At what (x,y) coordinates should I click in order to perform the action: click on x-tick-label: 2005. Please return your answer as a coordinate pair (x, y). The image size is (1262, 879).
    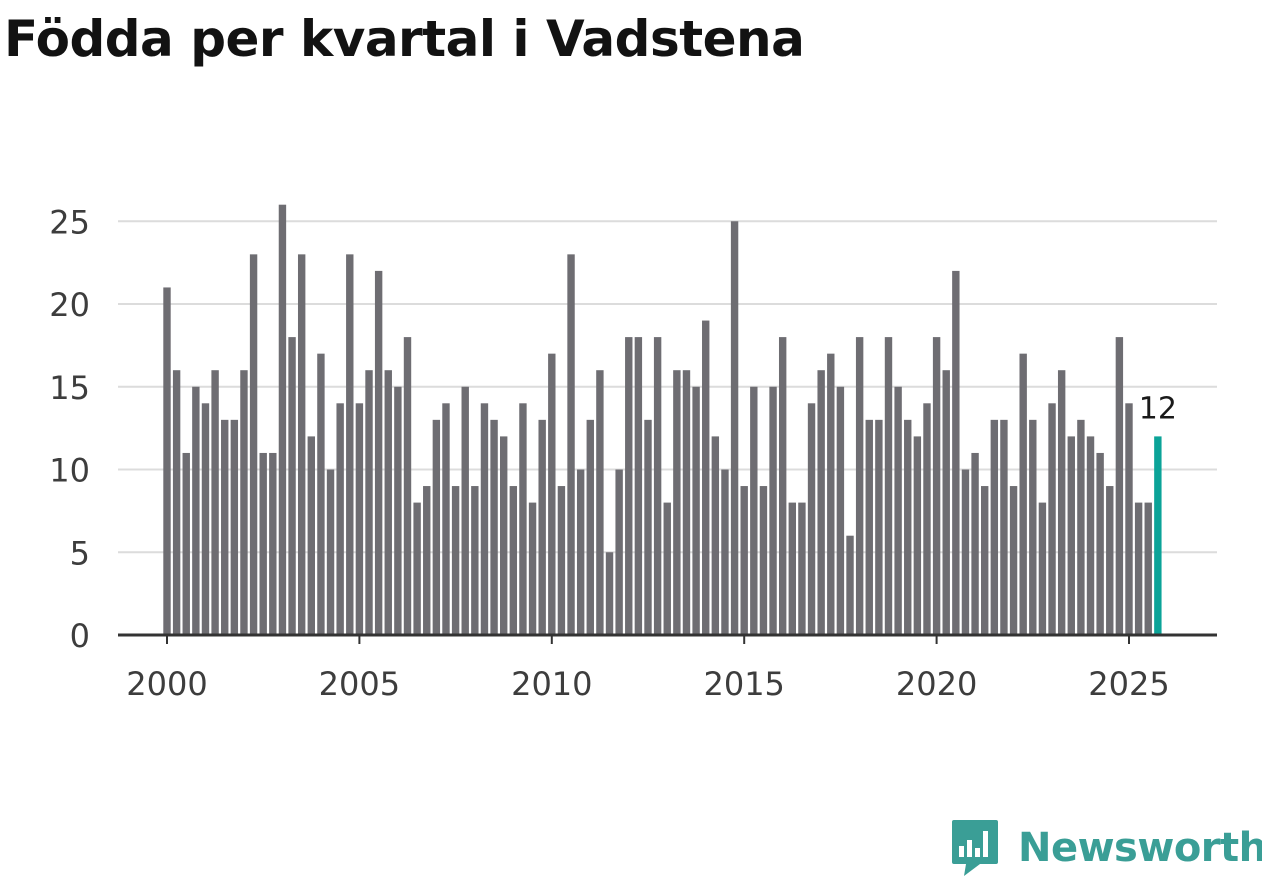
    Looking at the image, I should click on (359, 684).